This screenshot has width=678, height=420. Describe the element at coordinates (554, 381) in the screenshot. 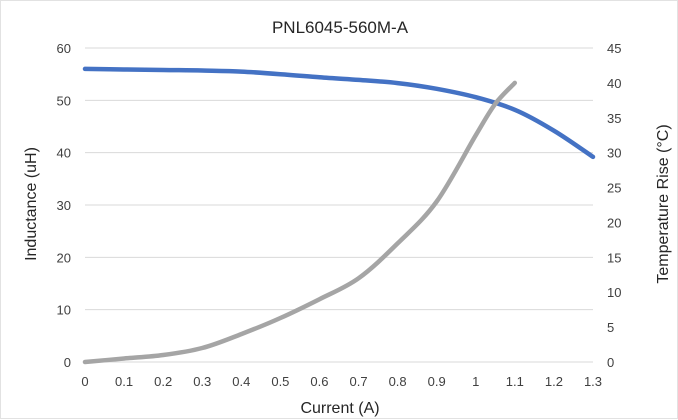

I see `x-tick-label: 1.2` at that location.